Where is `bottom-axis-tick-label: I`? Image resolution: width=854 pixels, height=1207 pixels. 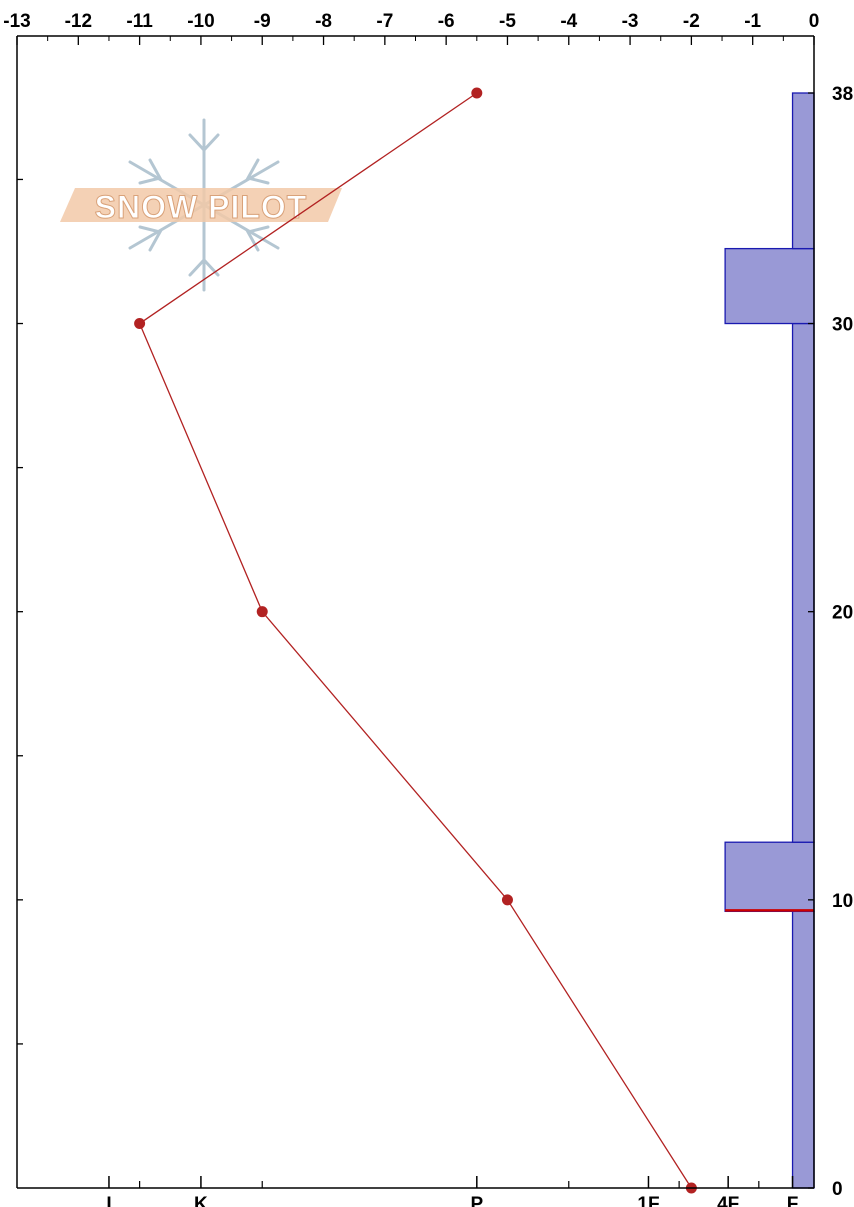
bottom-axis-tick-label: I is located at coordinates (108, 1200).